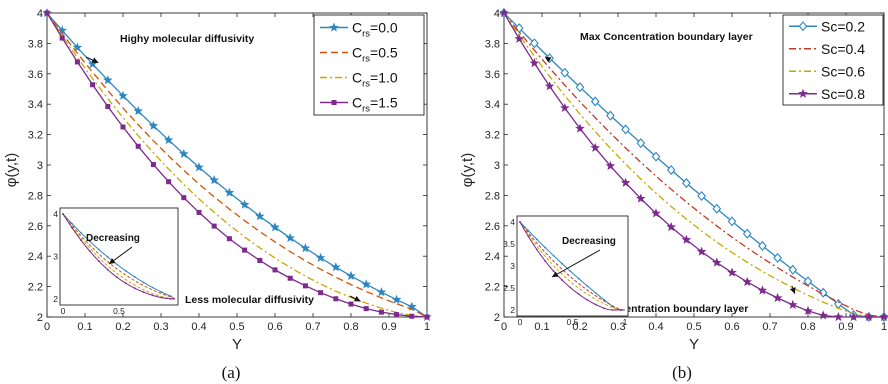 This screenshot has width=888, height=384. Describe the element at coordinates (843, 94) in the screenshot. I see `legend-label: Sc=0.8` at that location.